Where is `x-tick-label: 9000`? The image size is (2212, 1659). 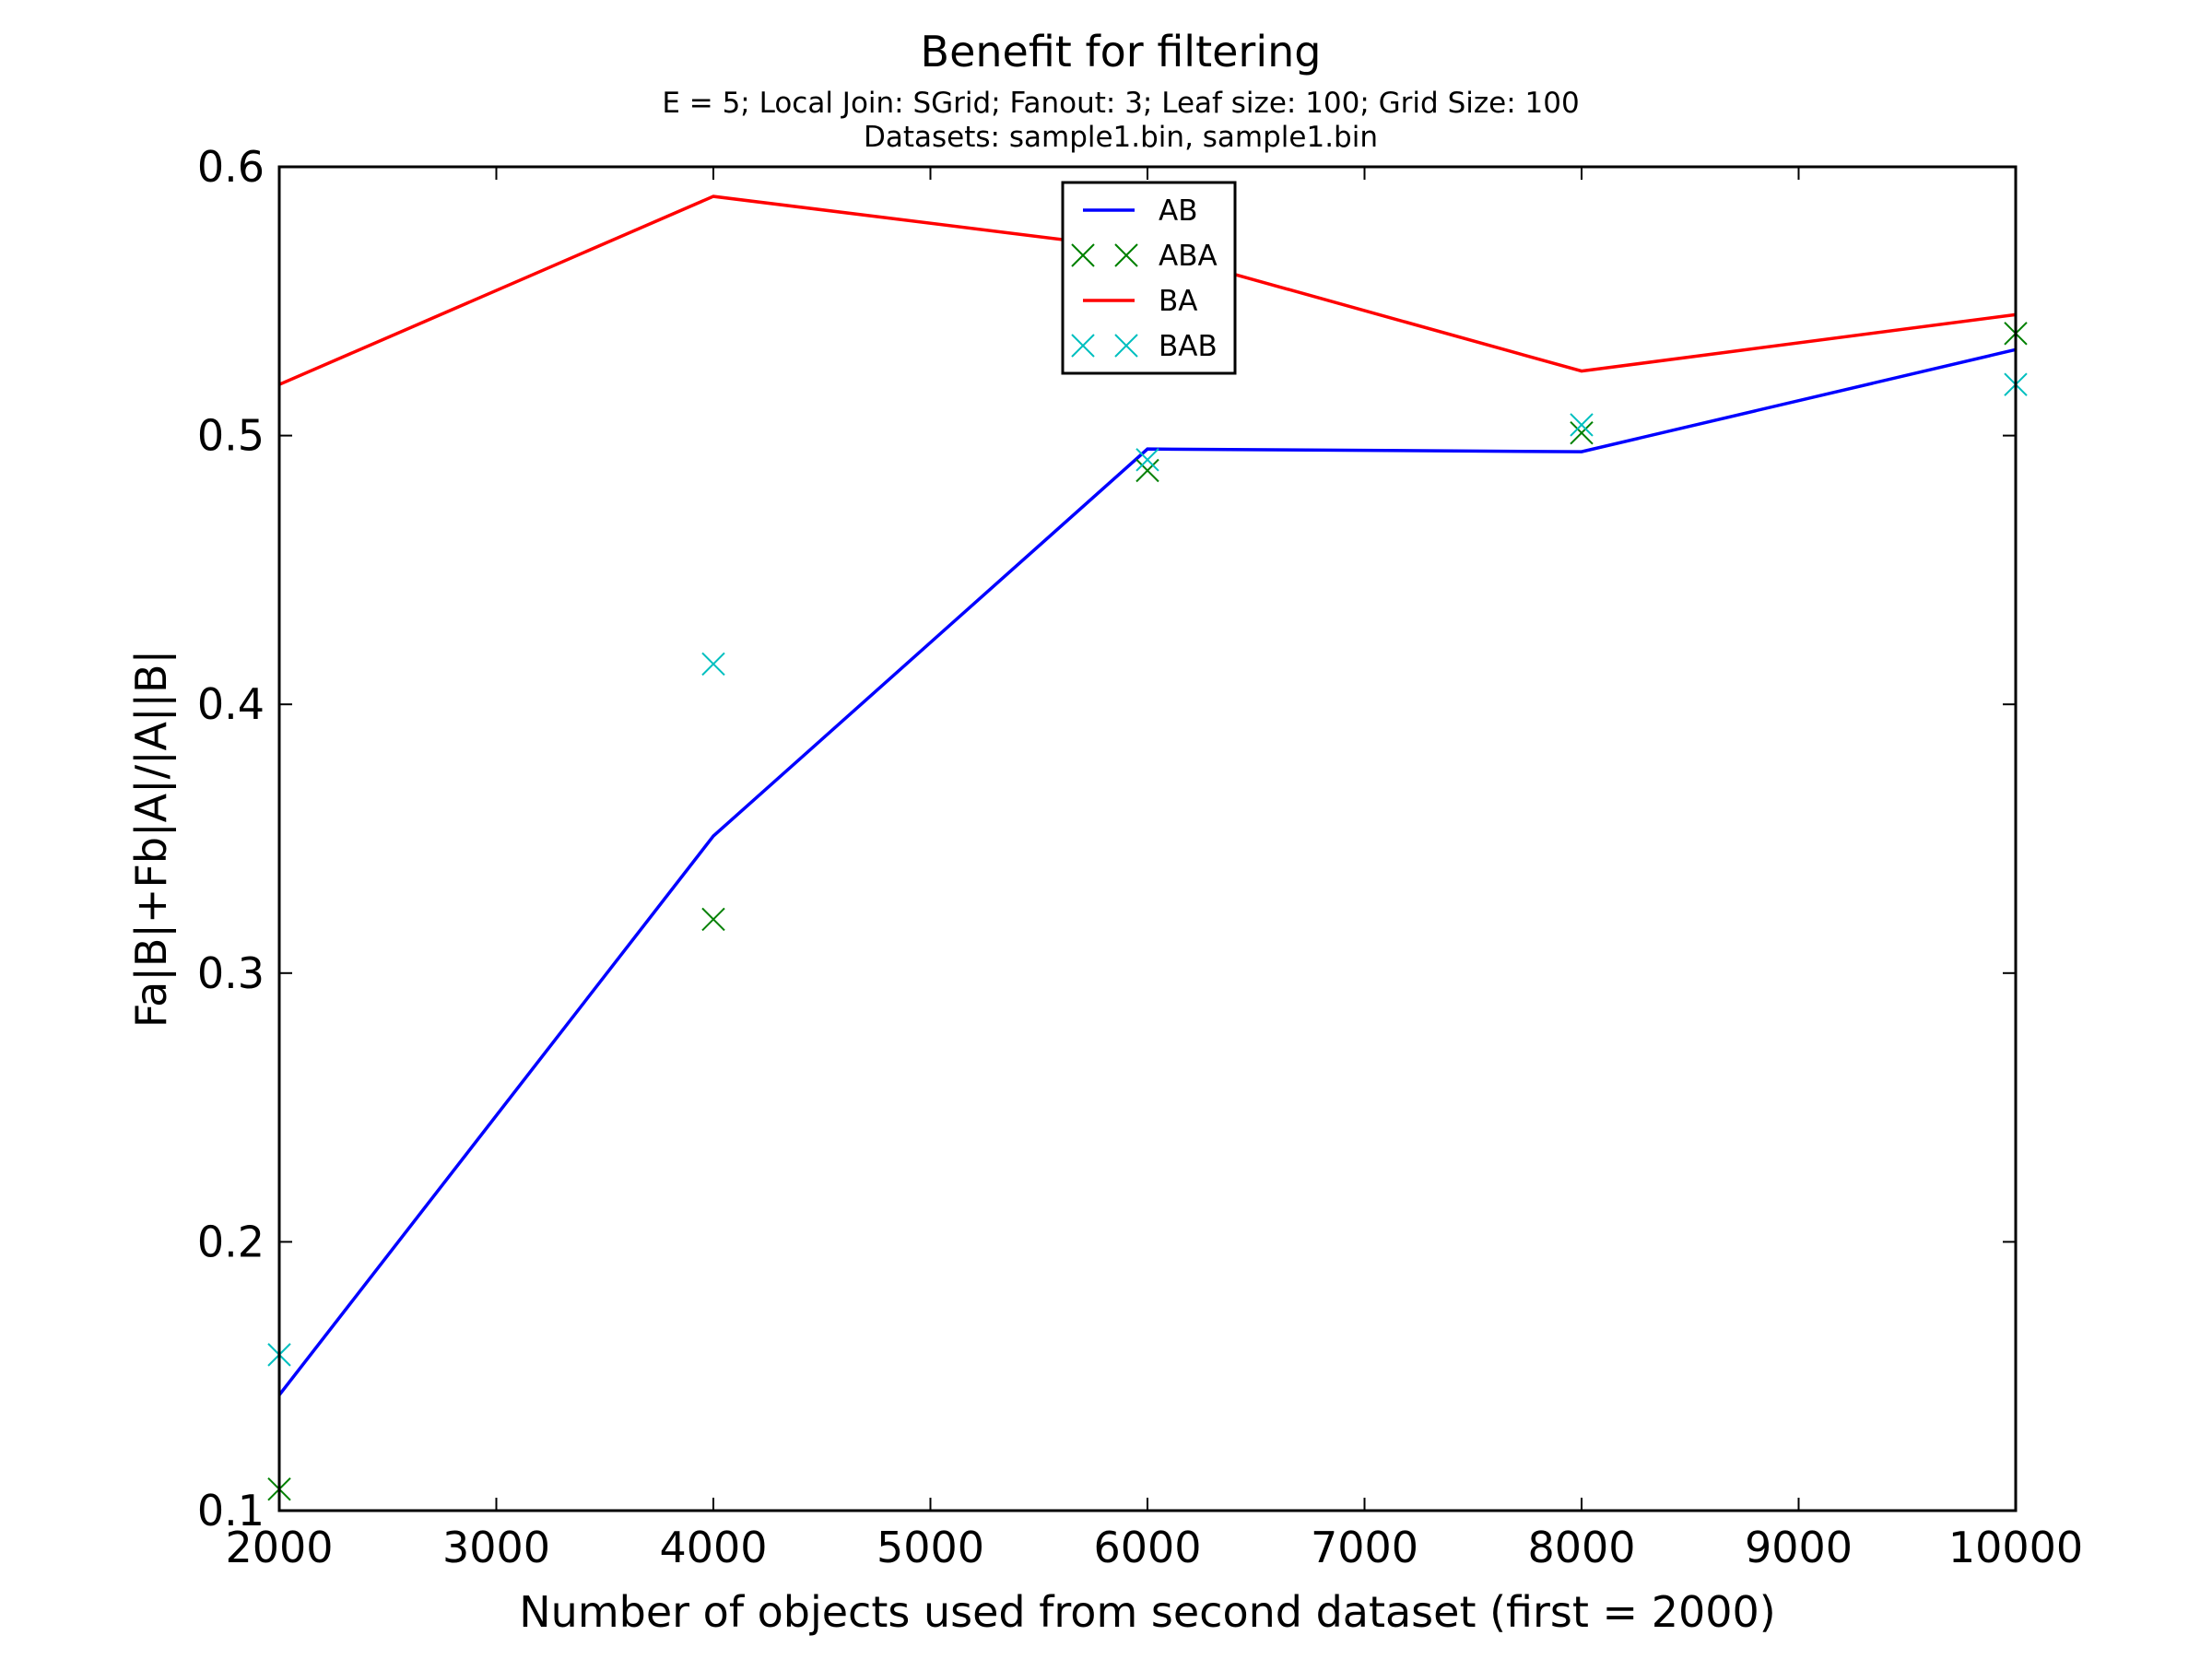 x-tick-label: 9000 is located at coordinates (1799, 1547).